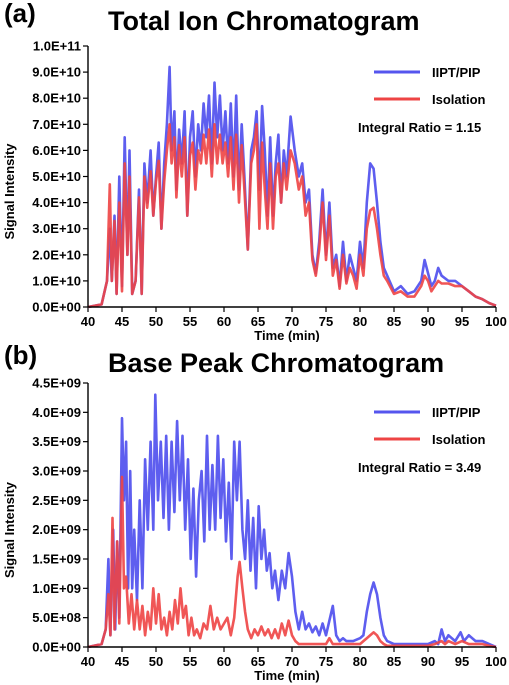 Image resolution: width=509 pixels, height=685 pixels. I want to click on chart-title: Base Peak Chromatogram, so click(276, 363).